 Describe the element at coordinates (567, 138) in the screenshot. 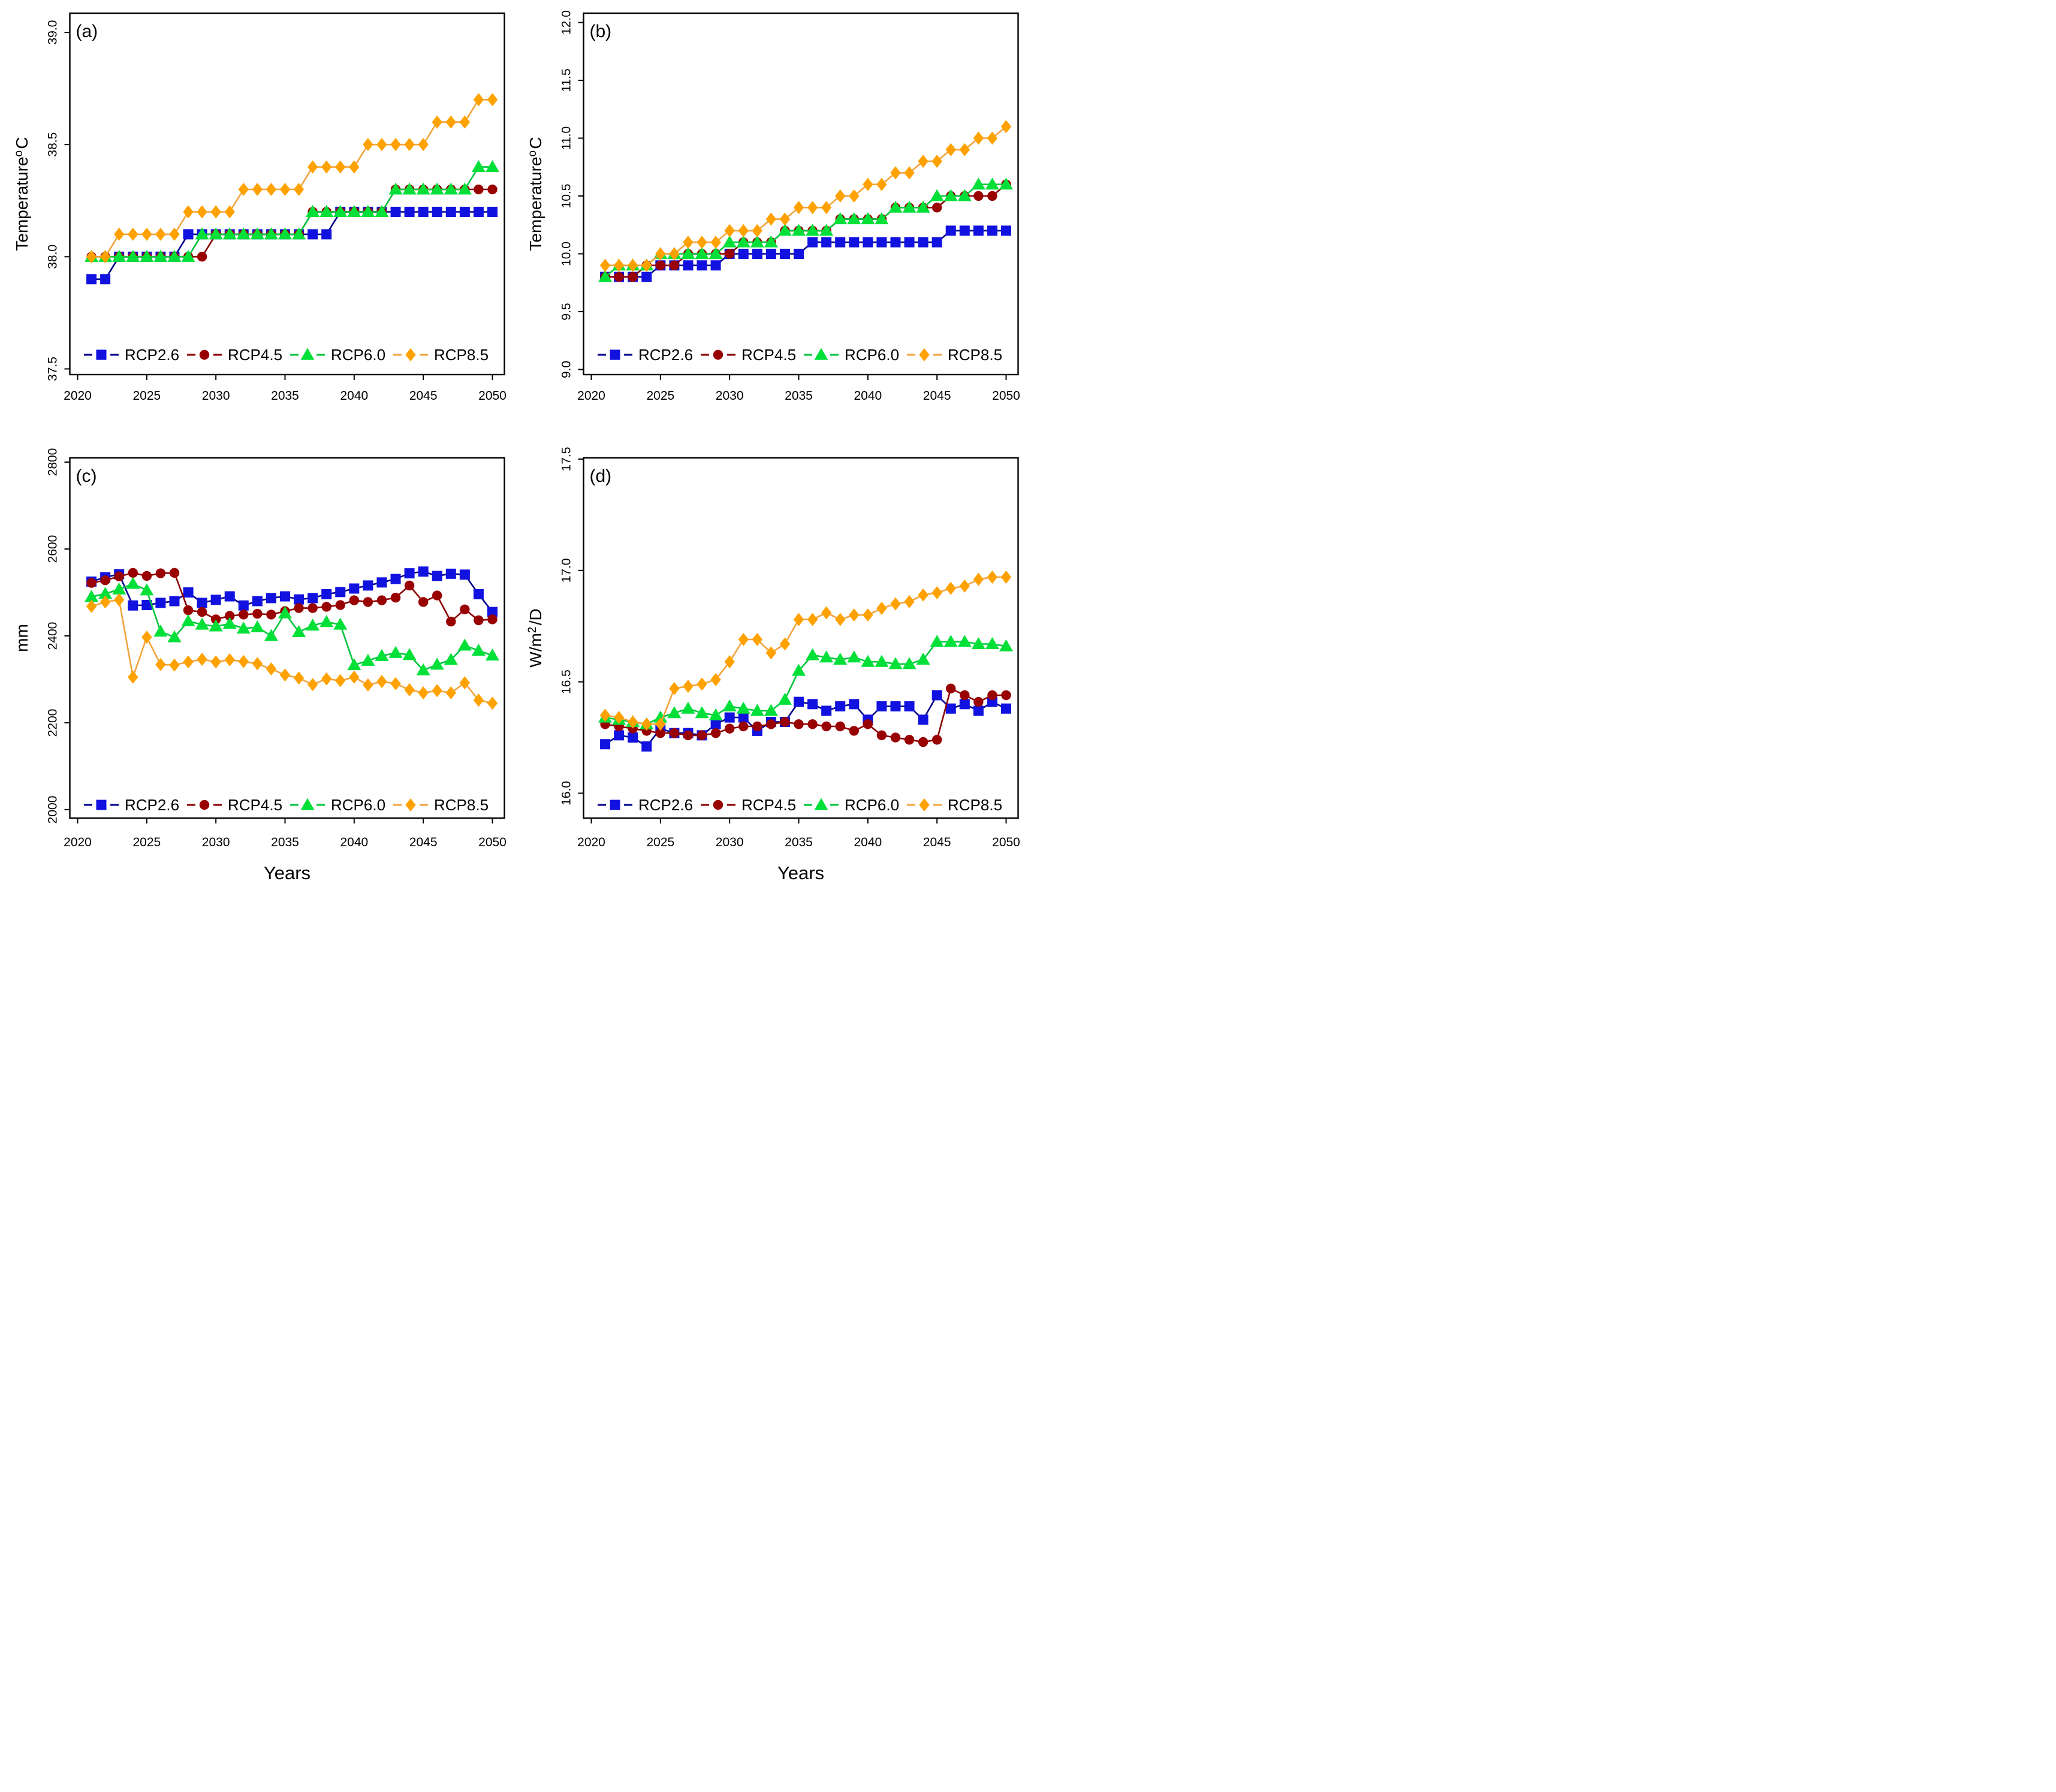

I see `y-tick-label: 11.0` at that location.